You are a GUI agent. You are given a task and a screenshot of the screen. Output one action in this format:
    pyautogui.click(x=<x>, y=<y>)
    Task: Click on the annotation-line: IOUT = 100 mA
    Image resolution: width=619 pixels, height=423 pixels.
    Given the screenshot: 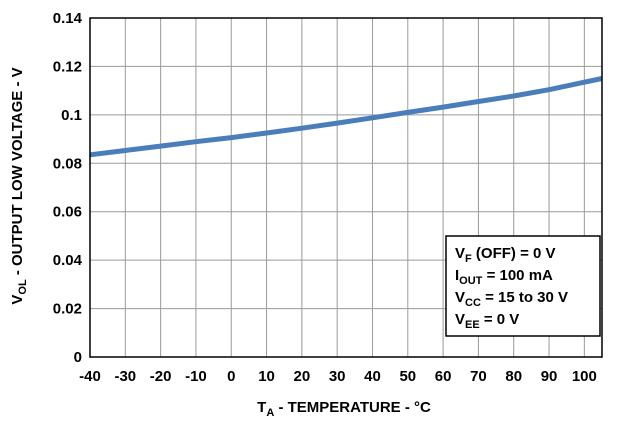 What is the action you would take?
    pyautogui.click(x=504, y=277)
    